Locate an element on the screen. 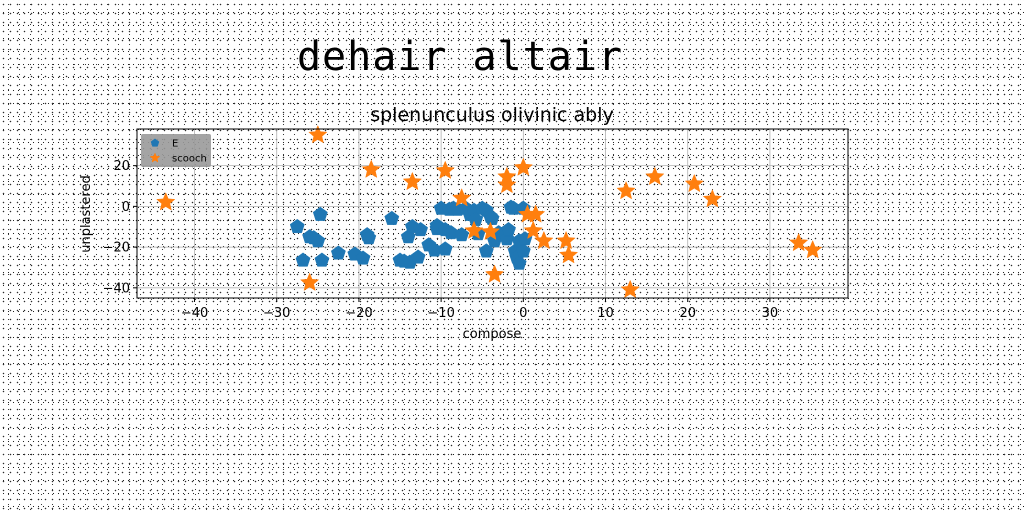  x-tick-label: −20 is located at coordinates (358, 313).